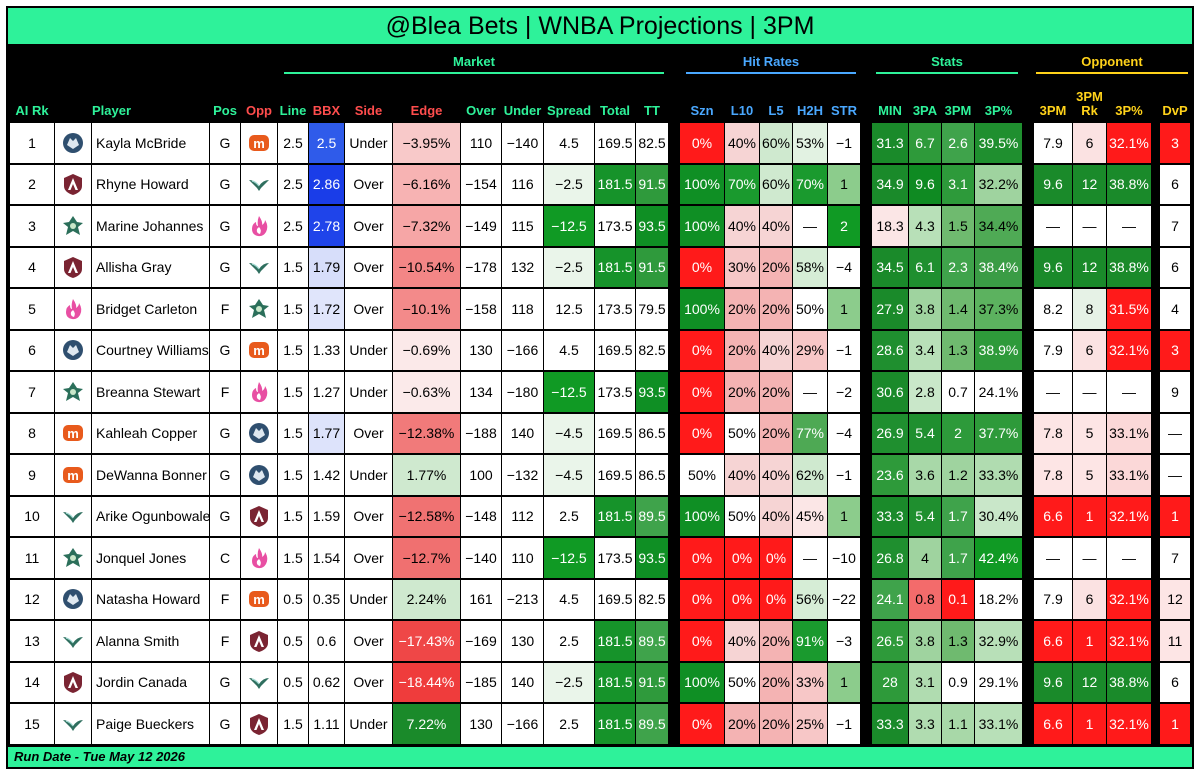 This screenshot has width=1200, height=775. I want to click on col-header-under: Under, so click(522, 110).